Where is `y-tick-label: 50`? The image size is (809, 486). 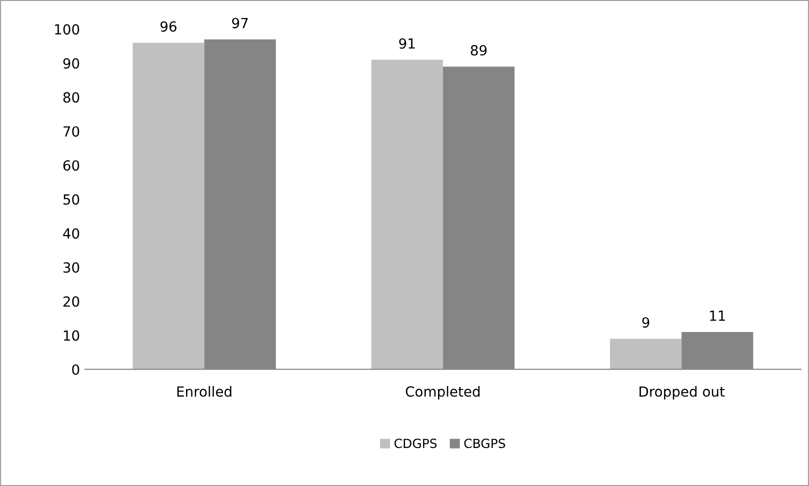
y-tick-label: 50 is located at coordinates (71, 199).